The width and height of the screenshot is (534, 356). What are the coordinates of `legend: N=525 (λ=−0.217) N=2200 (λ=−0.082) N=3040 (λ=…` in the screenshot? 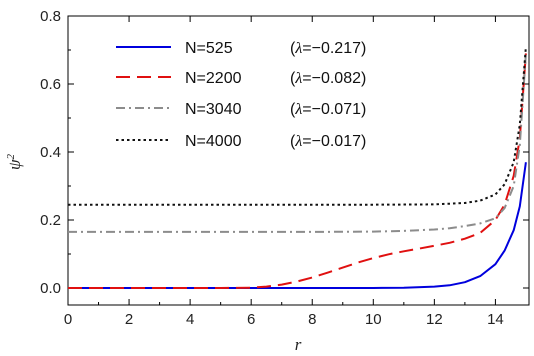 It's located at (241, 95).